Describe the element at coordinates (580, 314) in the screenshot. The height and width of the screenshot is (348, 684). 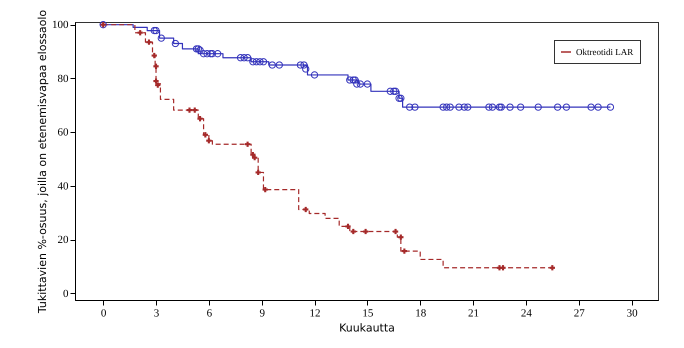
I see `x-tick-label: 27` at that location.